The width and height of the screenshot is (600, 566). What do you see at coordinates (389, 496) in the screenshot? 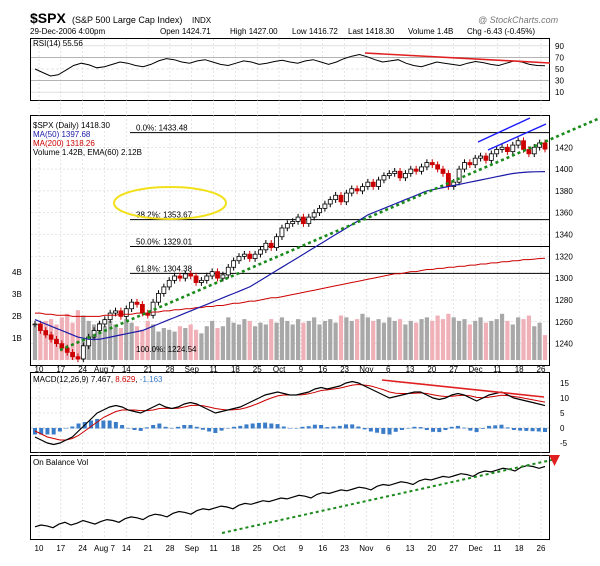
I see `obv-trendline` at bounding box center [389, 496].